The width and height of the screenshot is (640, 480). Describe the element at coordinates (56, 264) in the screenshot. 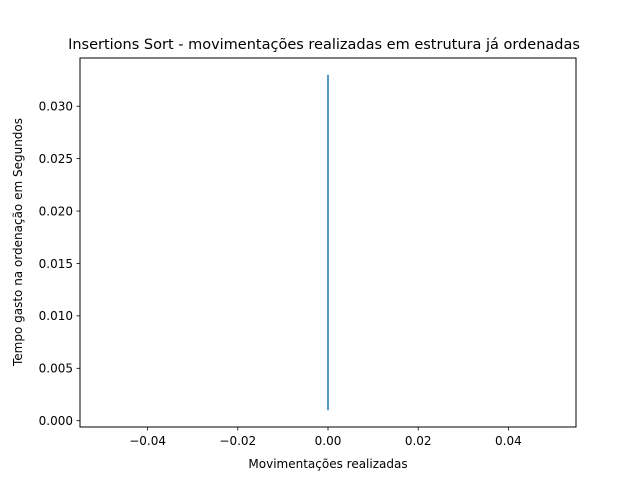

I see `y-tick-label: 0.015` at that location.